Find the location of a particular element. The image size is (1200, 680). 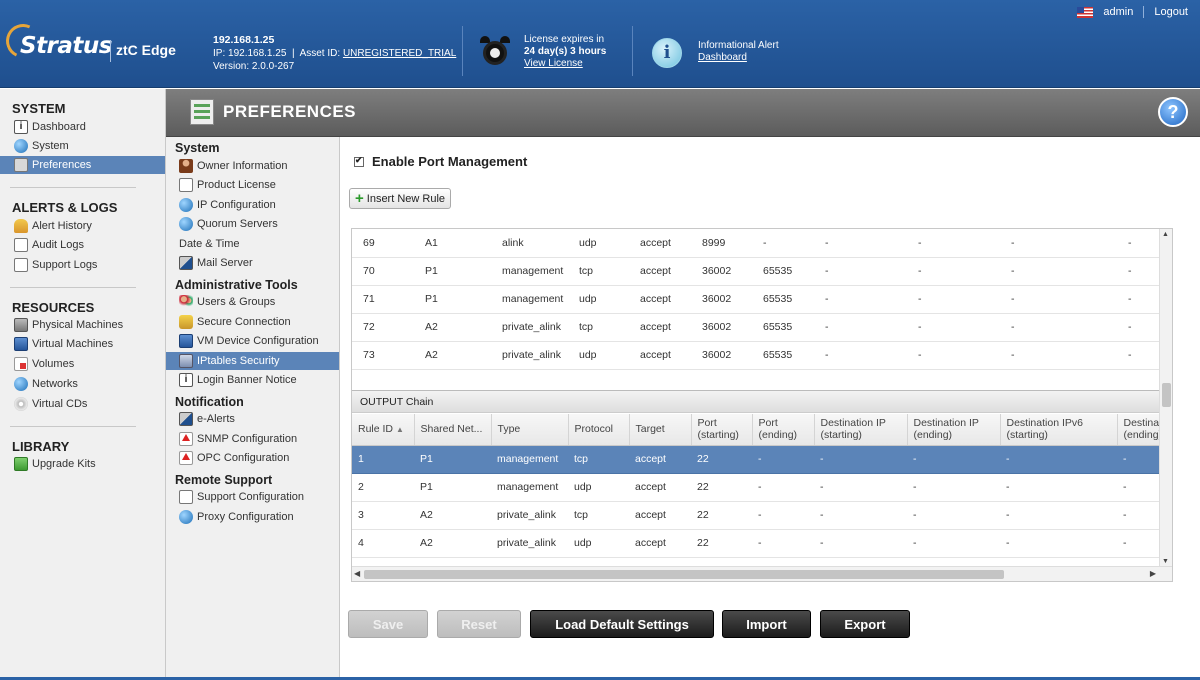

help-icon: ? is located at coordinates (1173, 112).